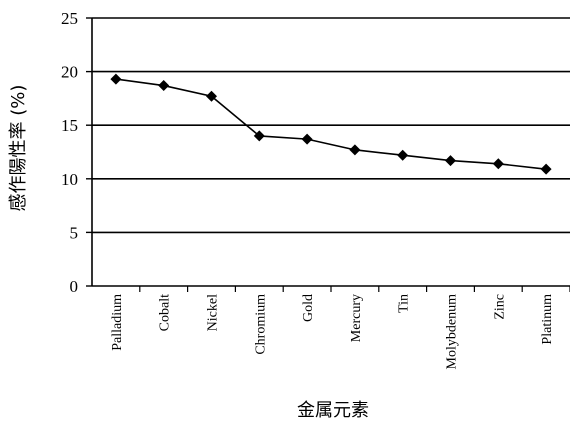 The width and height of the screenshot is (570, 427). Describe the element at coordinates (69, 125) in the screenshot. I see `y-tick-label: 15` at that location.